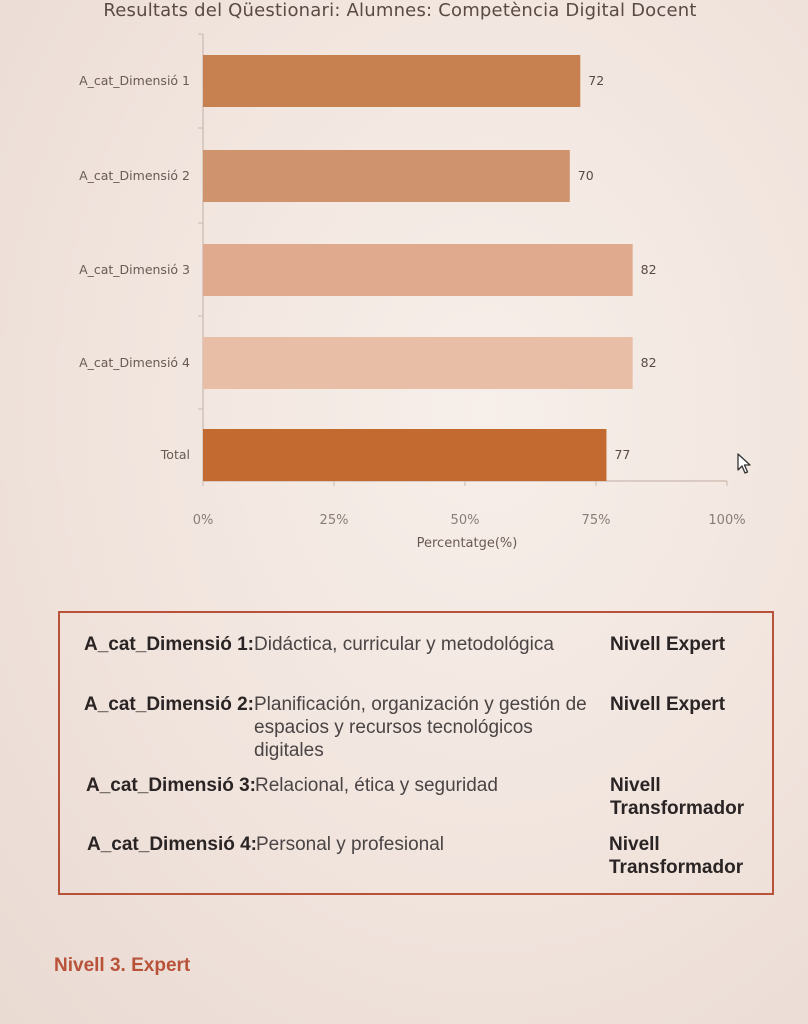  What do you see at coordinates (586, 175) in the screenshot?
I see `data-label: 70` at bounding box center [586, 175].